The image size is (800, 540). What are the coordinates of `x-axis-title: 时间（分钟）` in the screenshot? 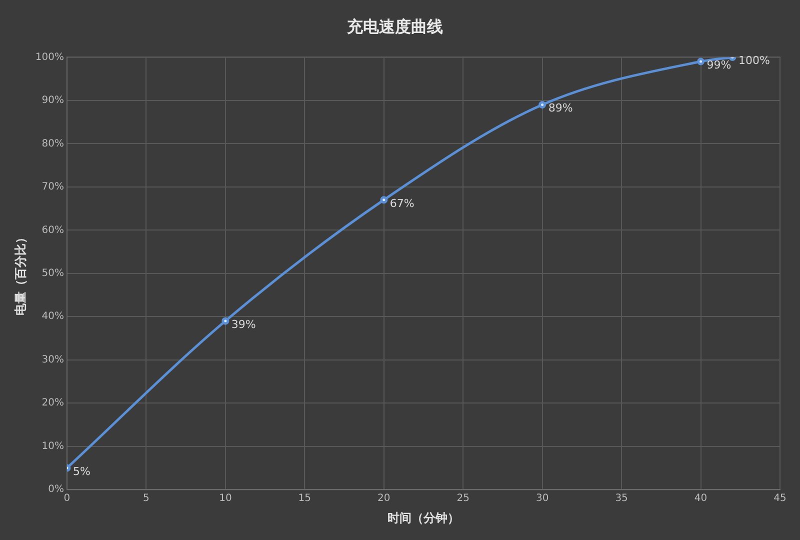 It's located at (423, 517).